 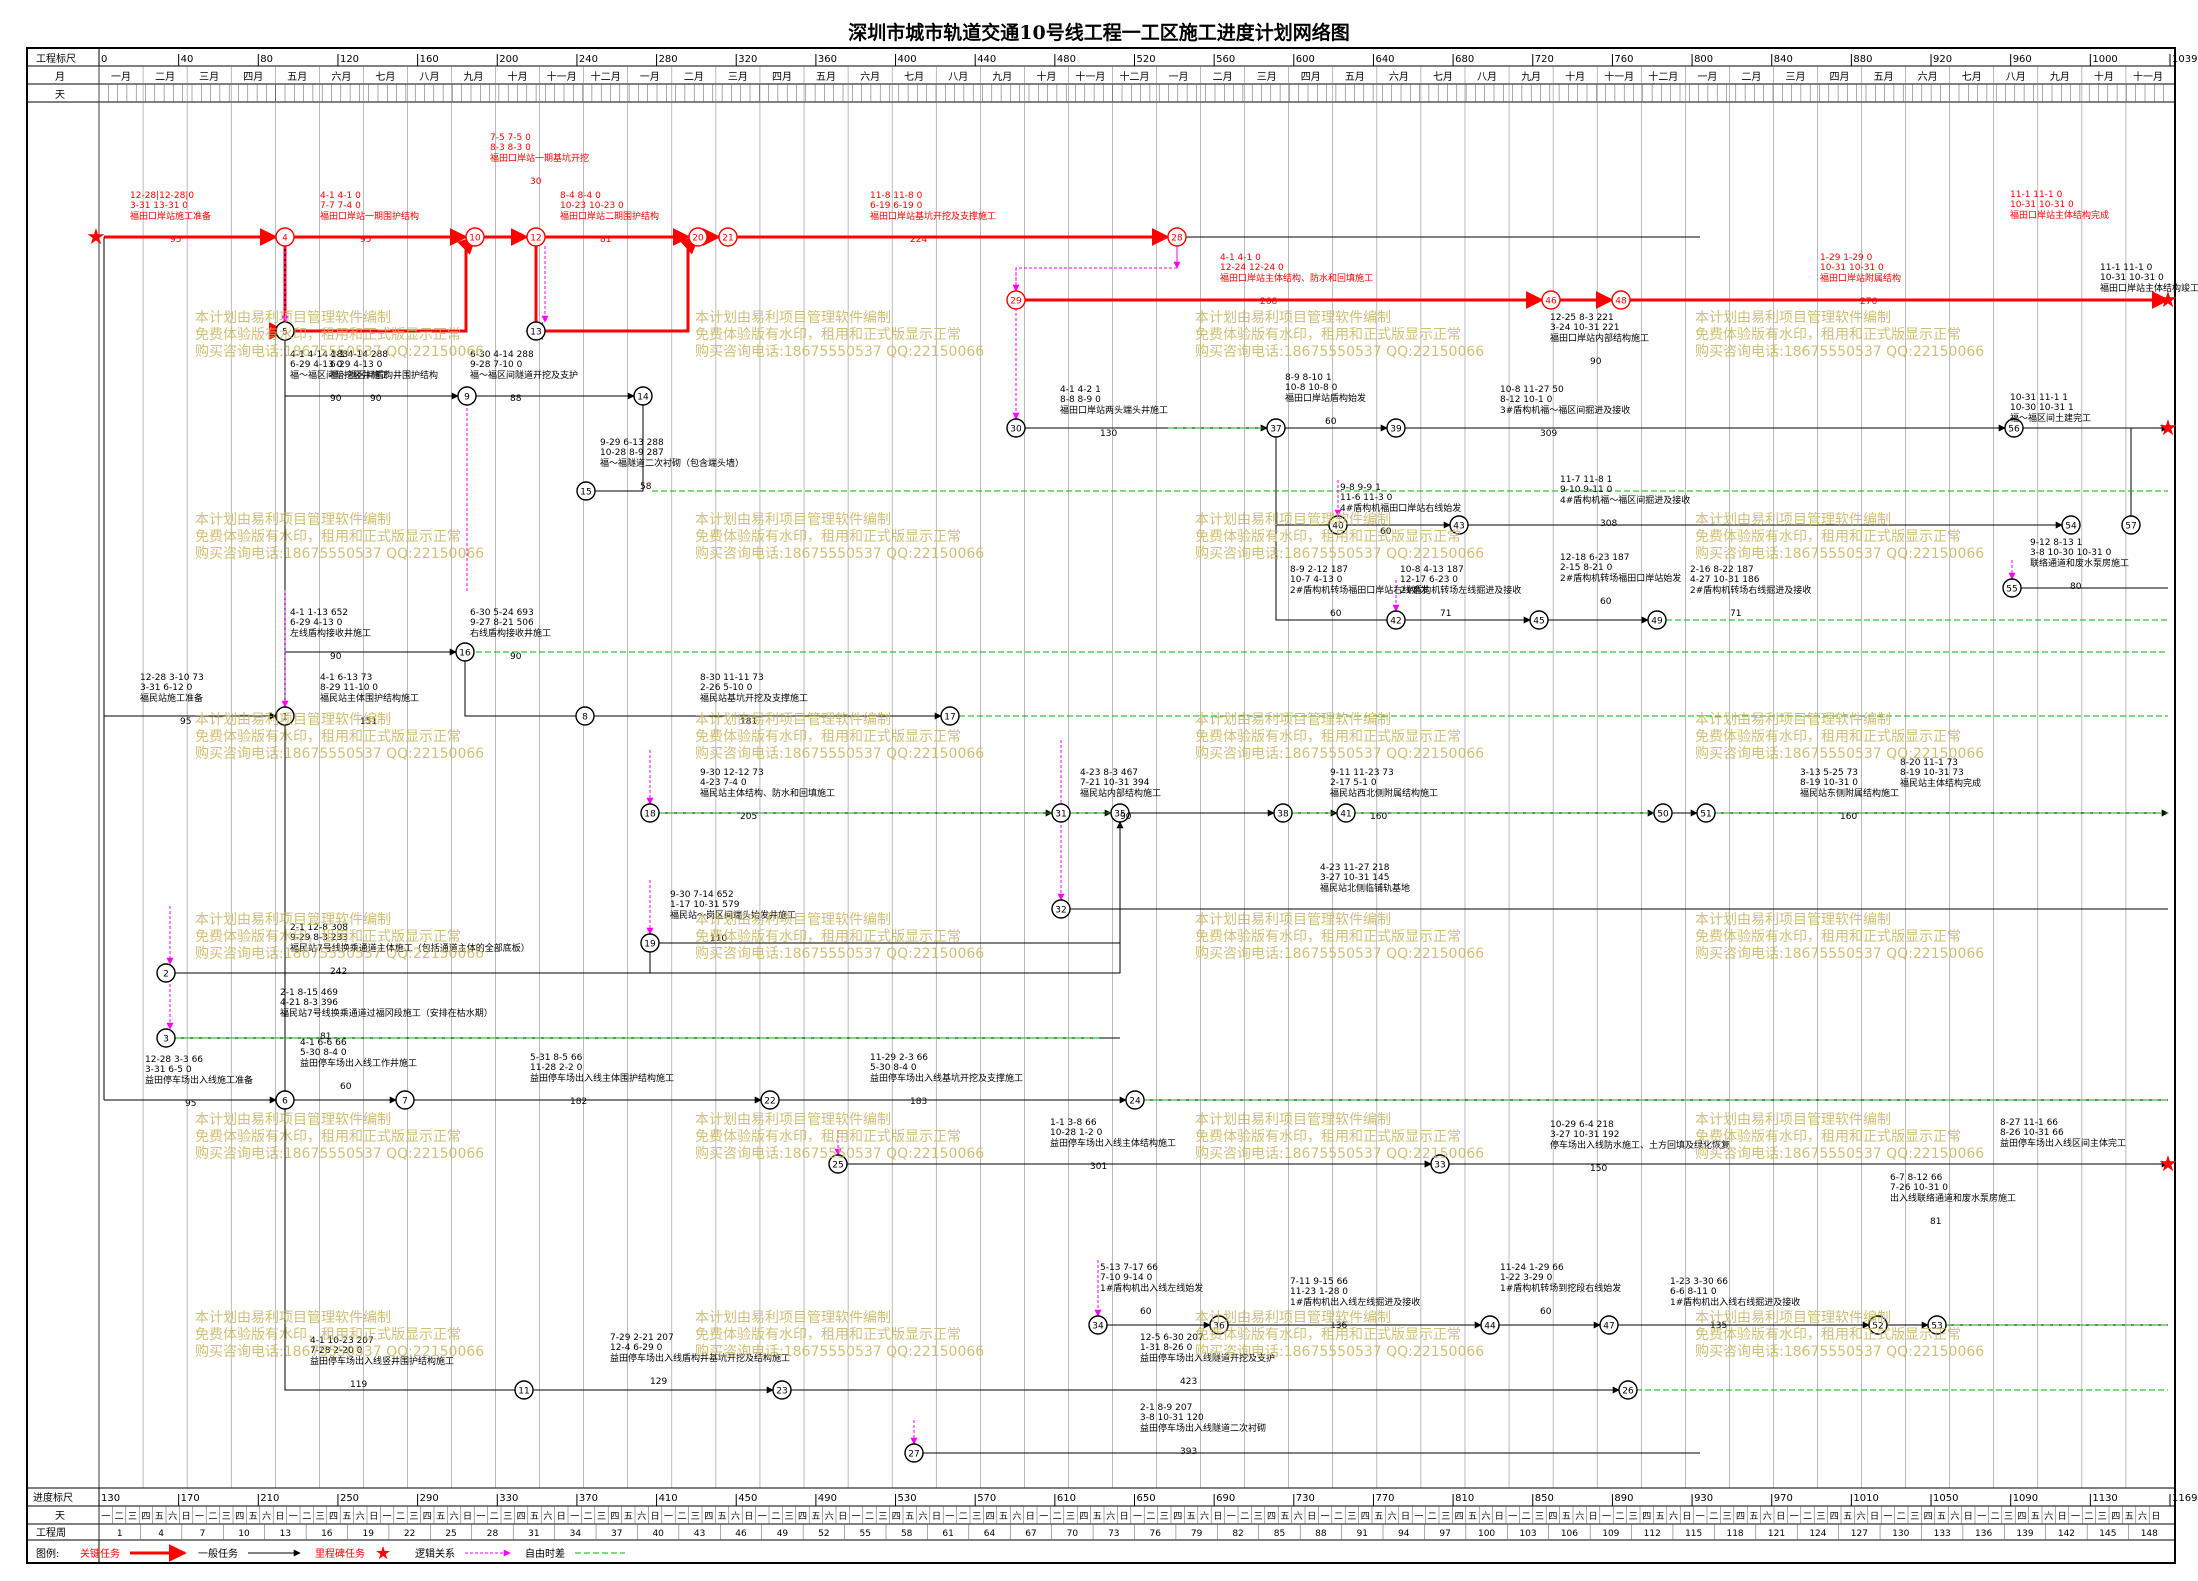 I want to click on node-20: 20, so click(x=698, y=237).